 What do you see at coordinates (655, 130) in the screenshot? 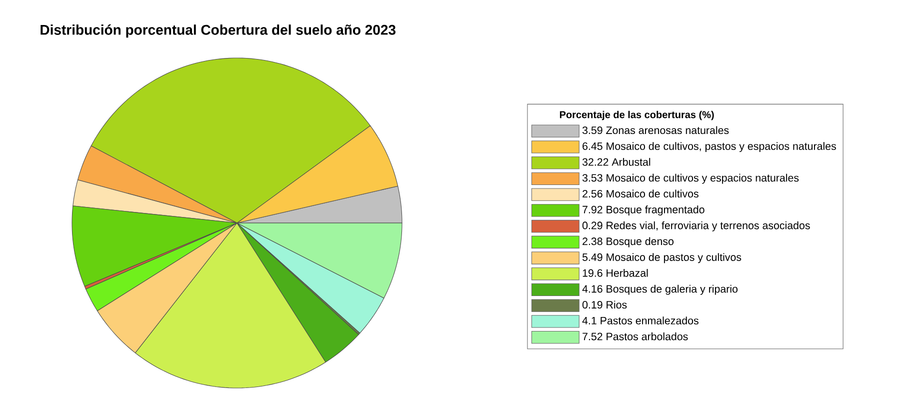
I see `legend-label: 3.59 Zonas arenosas naturales` at bounding box center [655, 130].